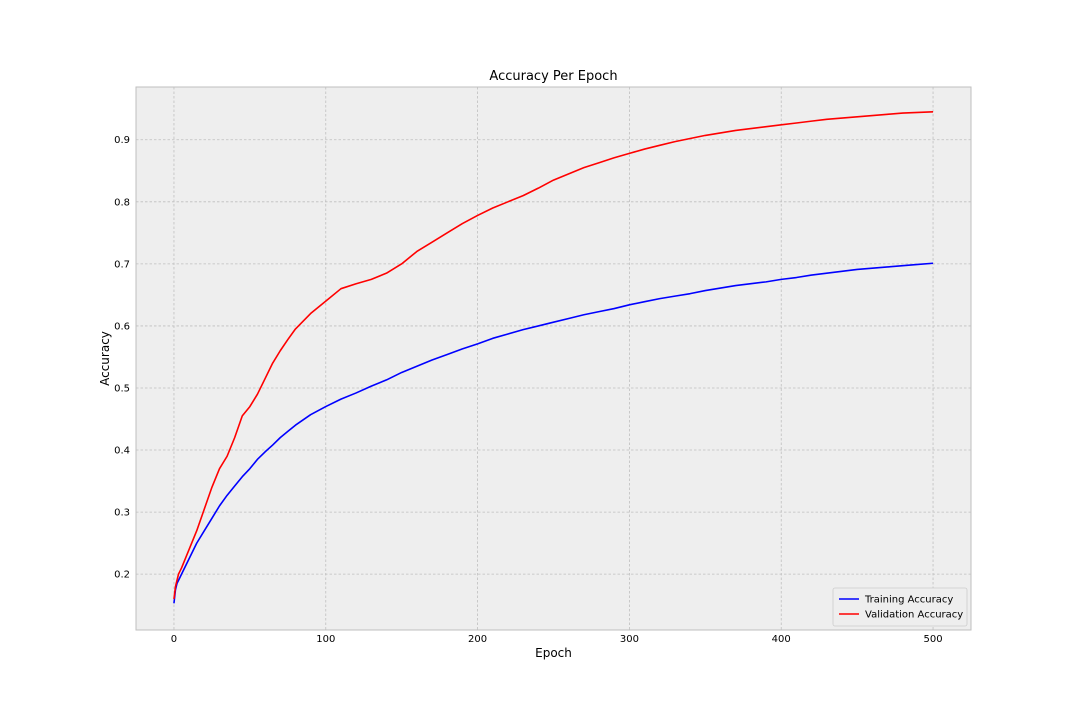 This screenshot has height=720, width=1080. What do you see at coordinates (553, 653) in the screenshot?
I see `x-axis-label: Epoch` at bounding box center [553, 653].